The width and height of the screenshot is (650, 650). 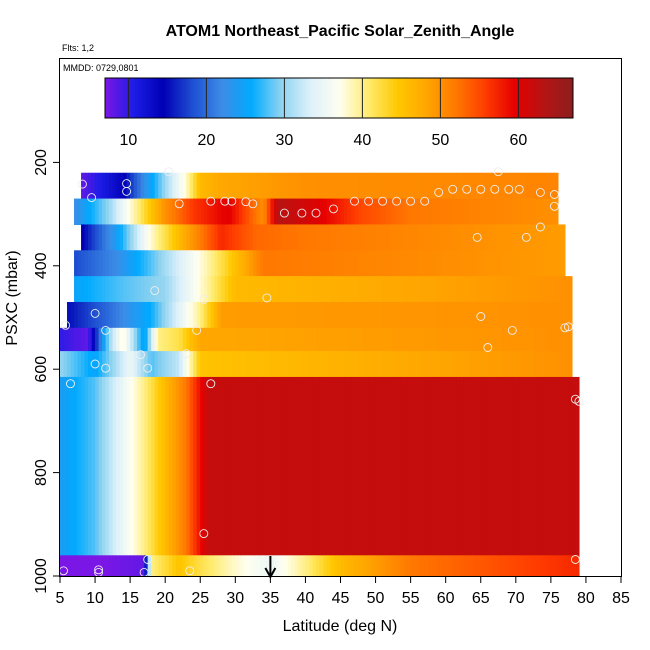 What do you see at coordinates (339, 113) in the screenshot?
I see `colorbar: 10 20 30 40 50 60` at bounding box center [339, 113].